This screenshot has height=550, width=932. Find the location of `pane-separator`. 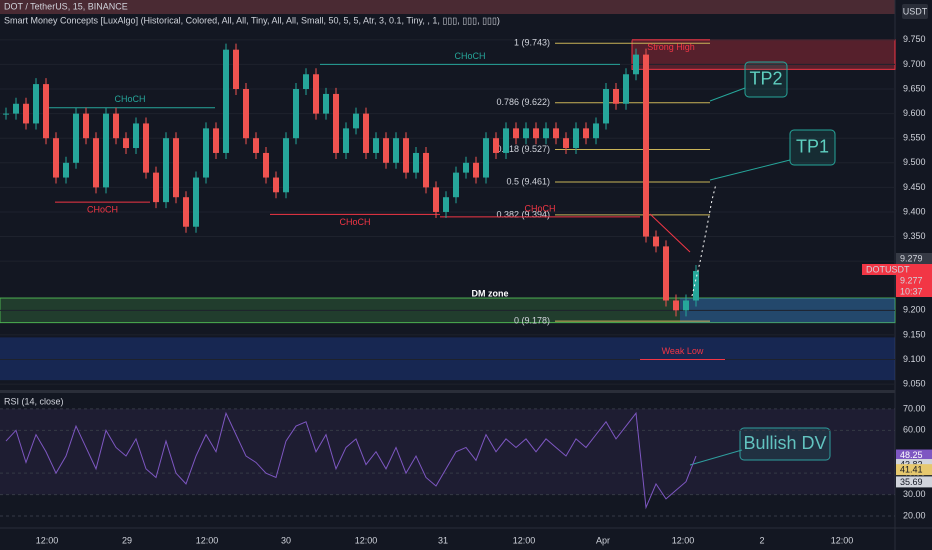

pane-separator is located at coordinates (447, 391).